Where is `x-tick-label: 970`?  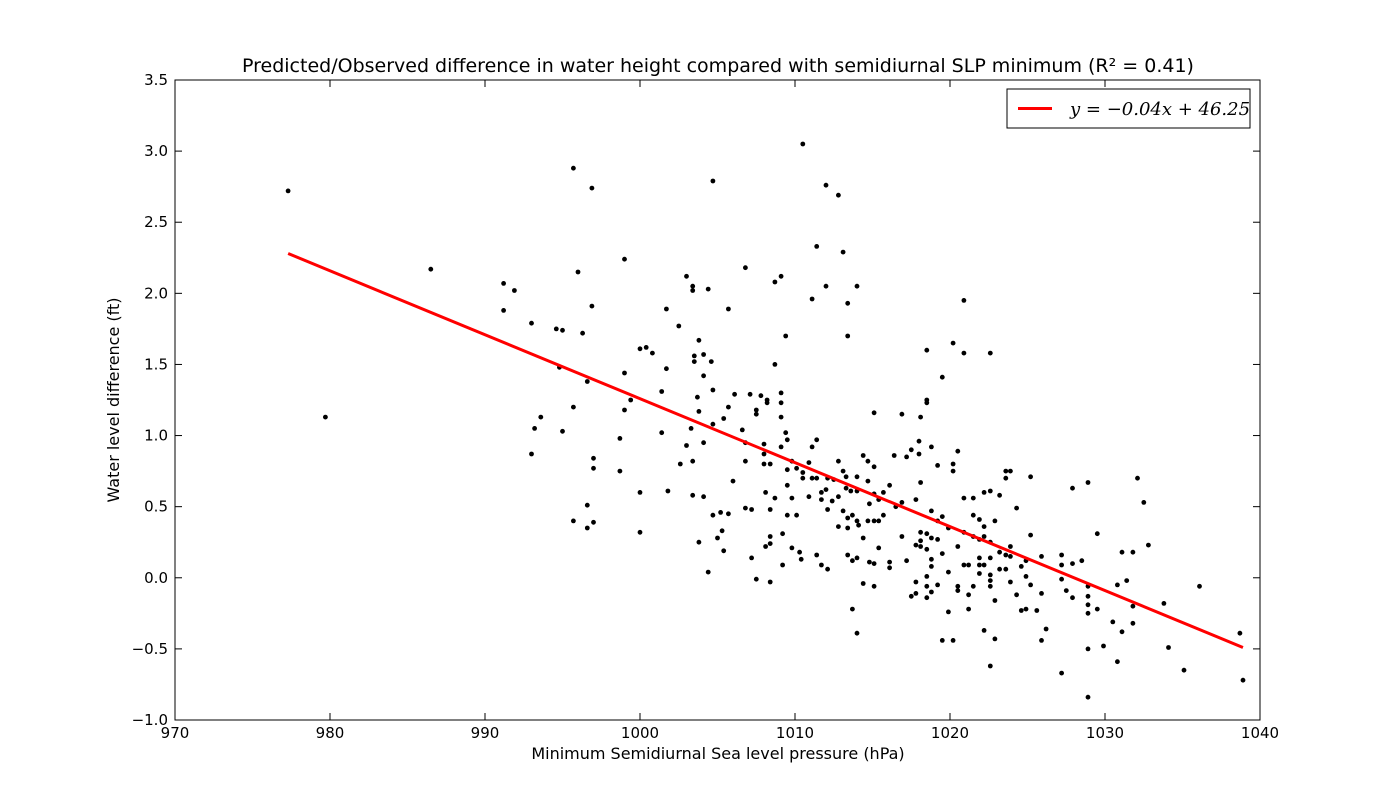
x-tick-label: 970 is located at coordinates (175, 733).